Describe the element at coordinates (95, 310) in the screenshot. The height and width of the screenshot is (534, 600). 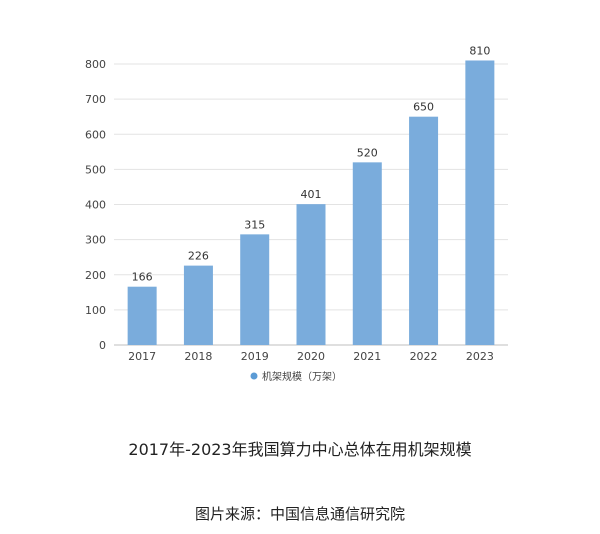
I see `y-tick-label: 100` at that location.